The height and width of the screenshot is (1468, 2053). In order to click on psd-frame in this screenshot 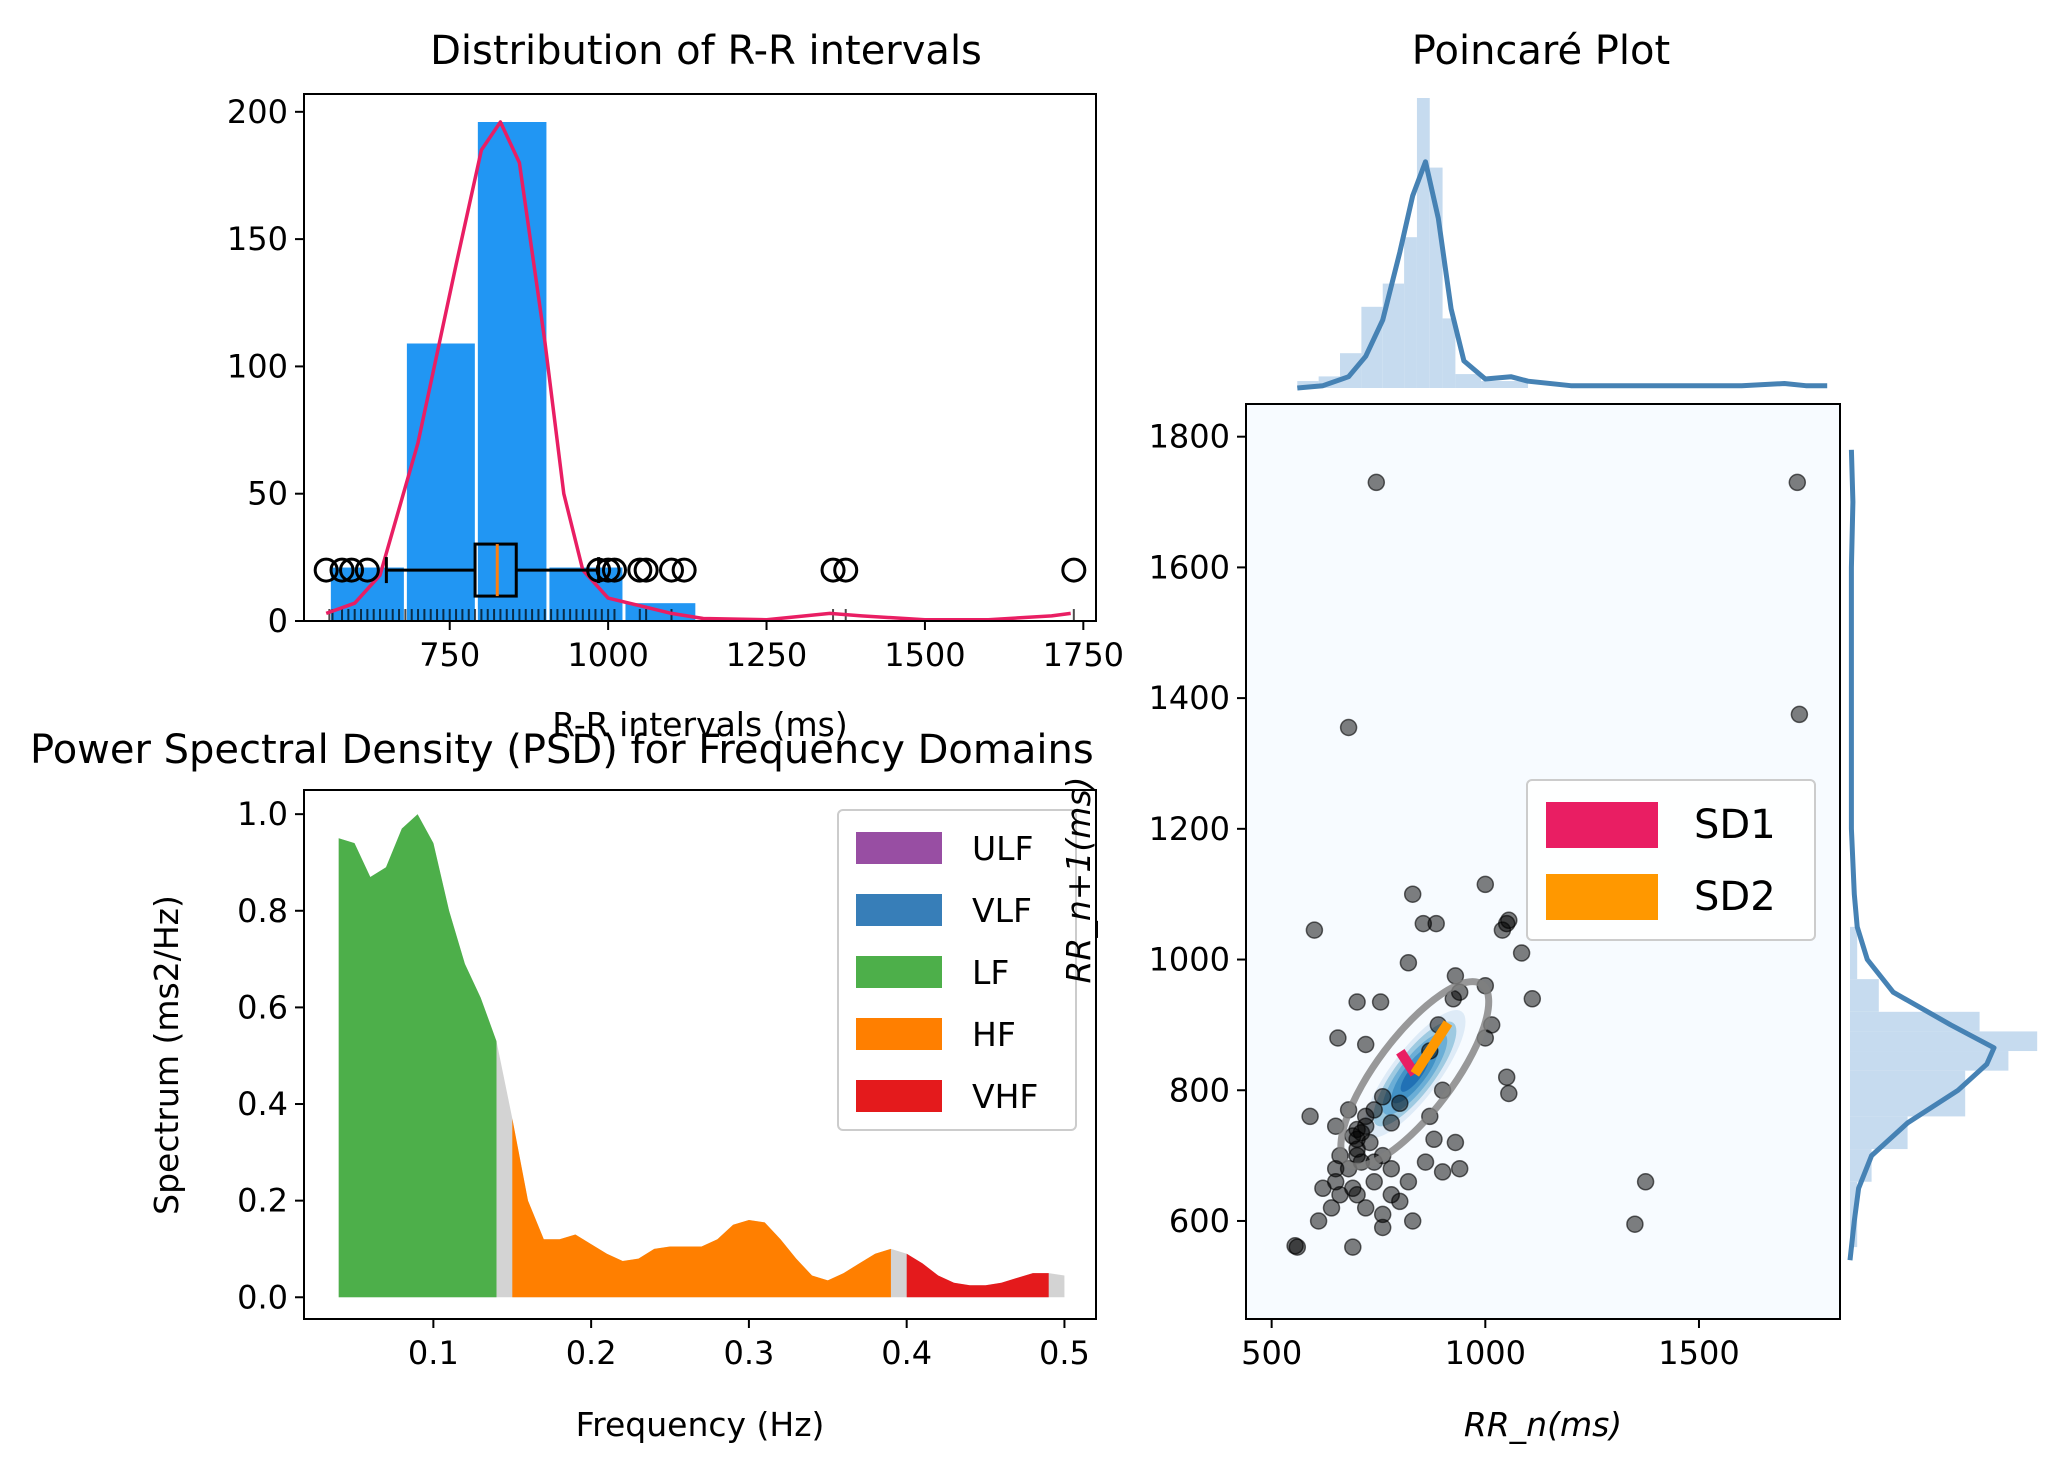, I will do `click(700, 1054)`.